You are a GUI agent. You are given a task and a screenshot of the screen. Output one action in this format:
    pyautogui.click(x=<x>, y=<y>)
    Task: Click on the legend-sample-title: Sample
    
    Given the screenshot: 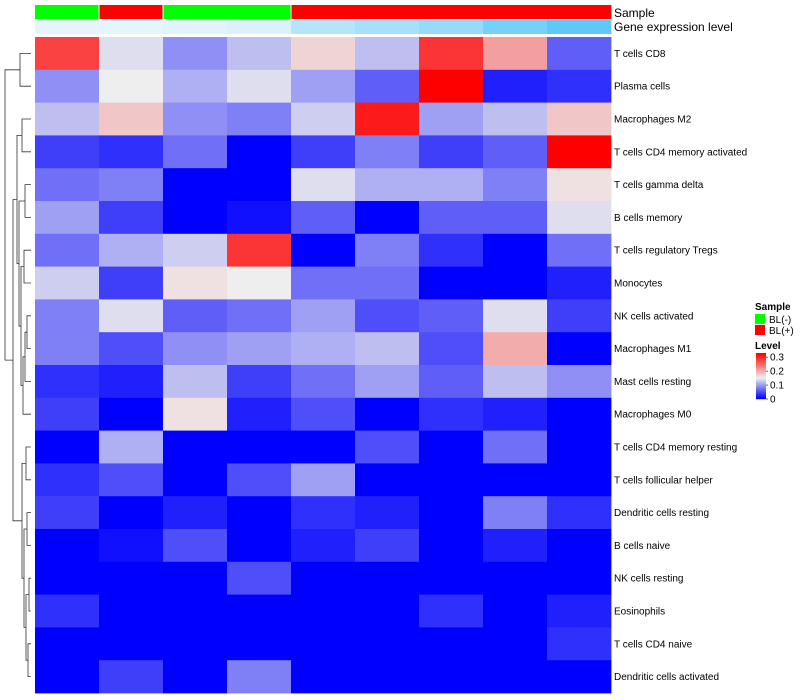 What is the action you would take?
    pyautogui.click(x=773, y=307)
    